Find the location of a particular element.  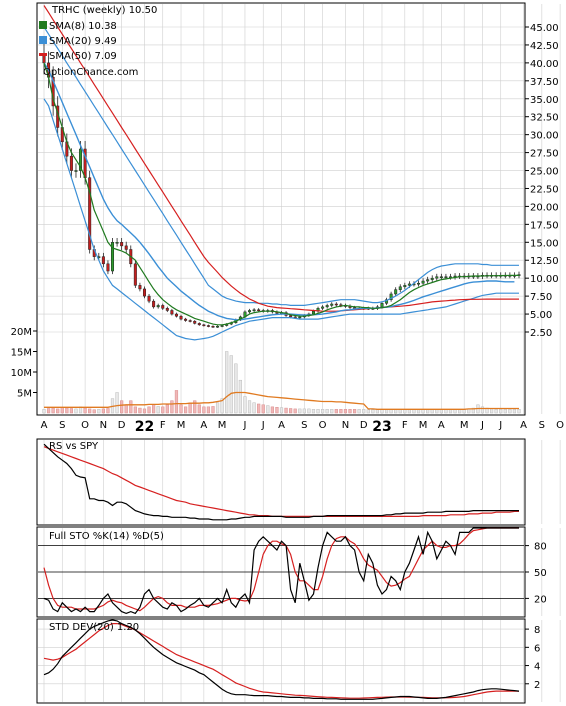

legend-label-sma20: SMA(20) 9.49 is located at coordinates (83, 41).